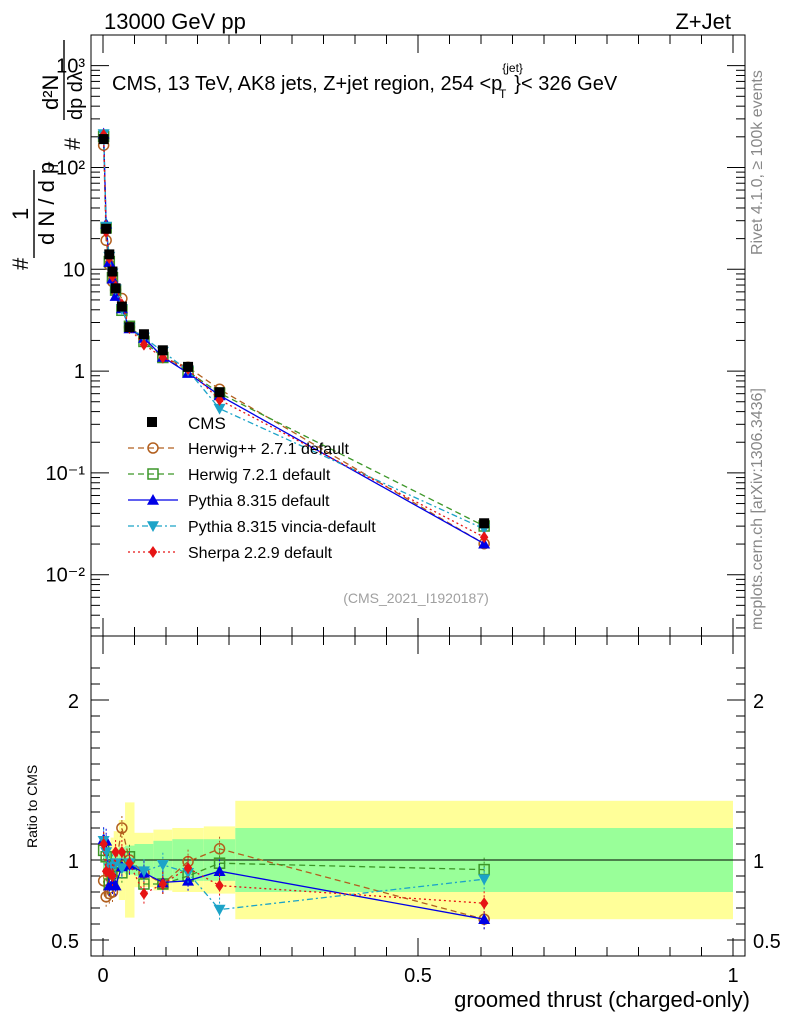 The height and width of the screenshot is (1024, 786). I want to click on y-tick-label: 10, so click(74, 270).